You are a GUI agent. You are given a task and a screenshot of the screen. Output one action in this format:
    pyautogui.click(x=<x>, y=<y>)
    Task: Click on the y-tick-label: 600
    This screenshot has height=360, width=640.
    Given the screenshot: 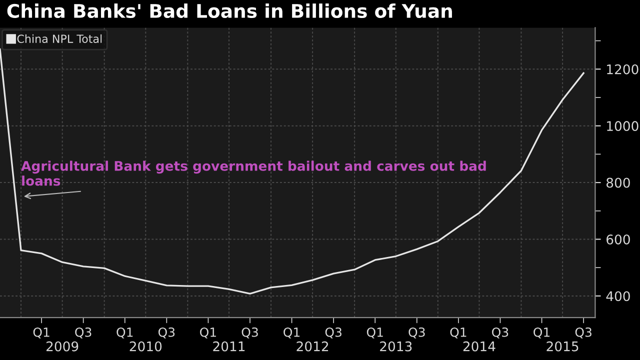 What is the action you would take?
    pyautogui.click(x=618, y=239)
    